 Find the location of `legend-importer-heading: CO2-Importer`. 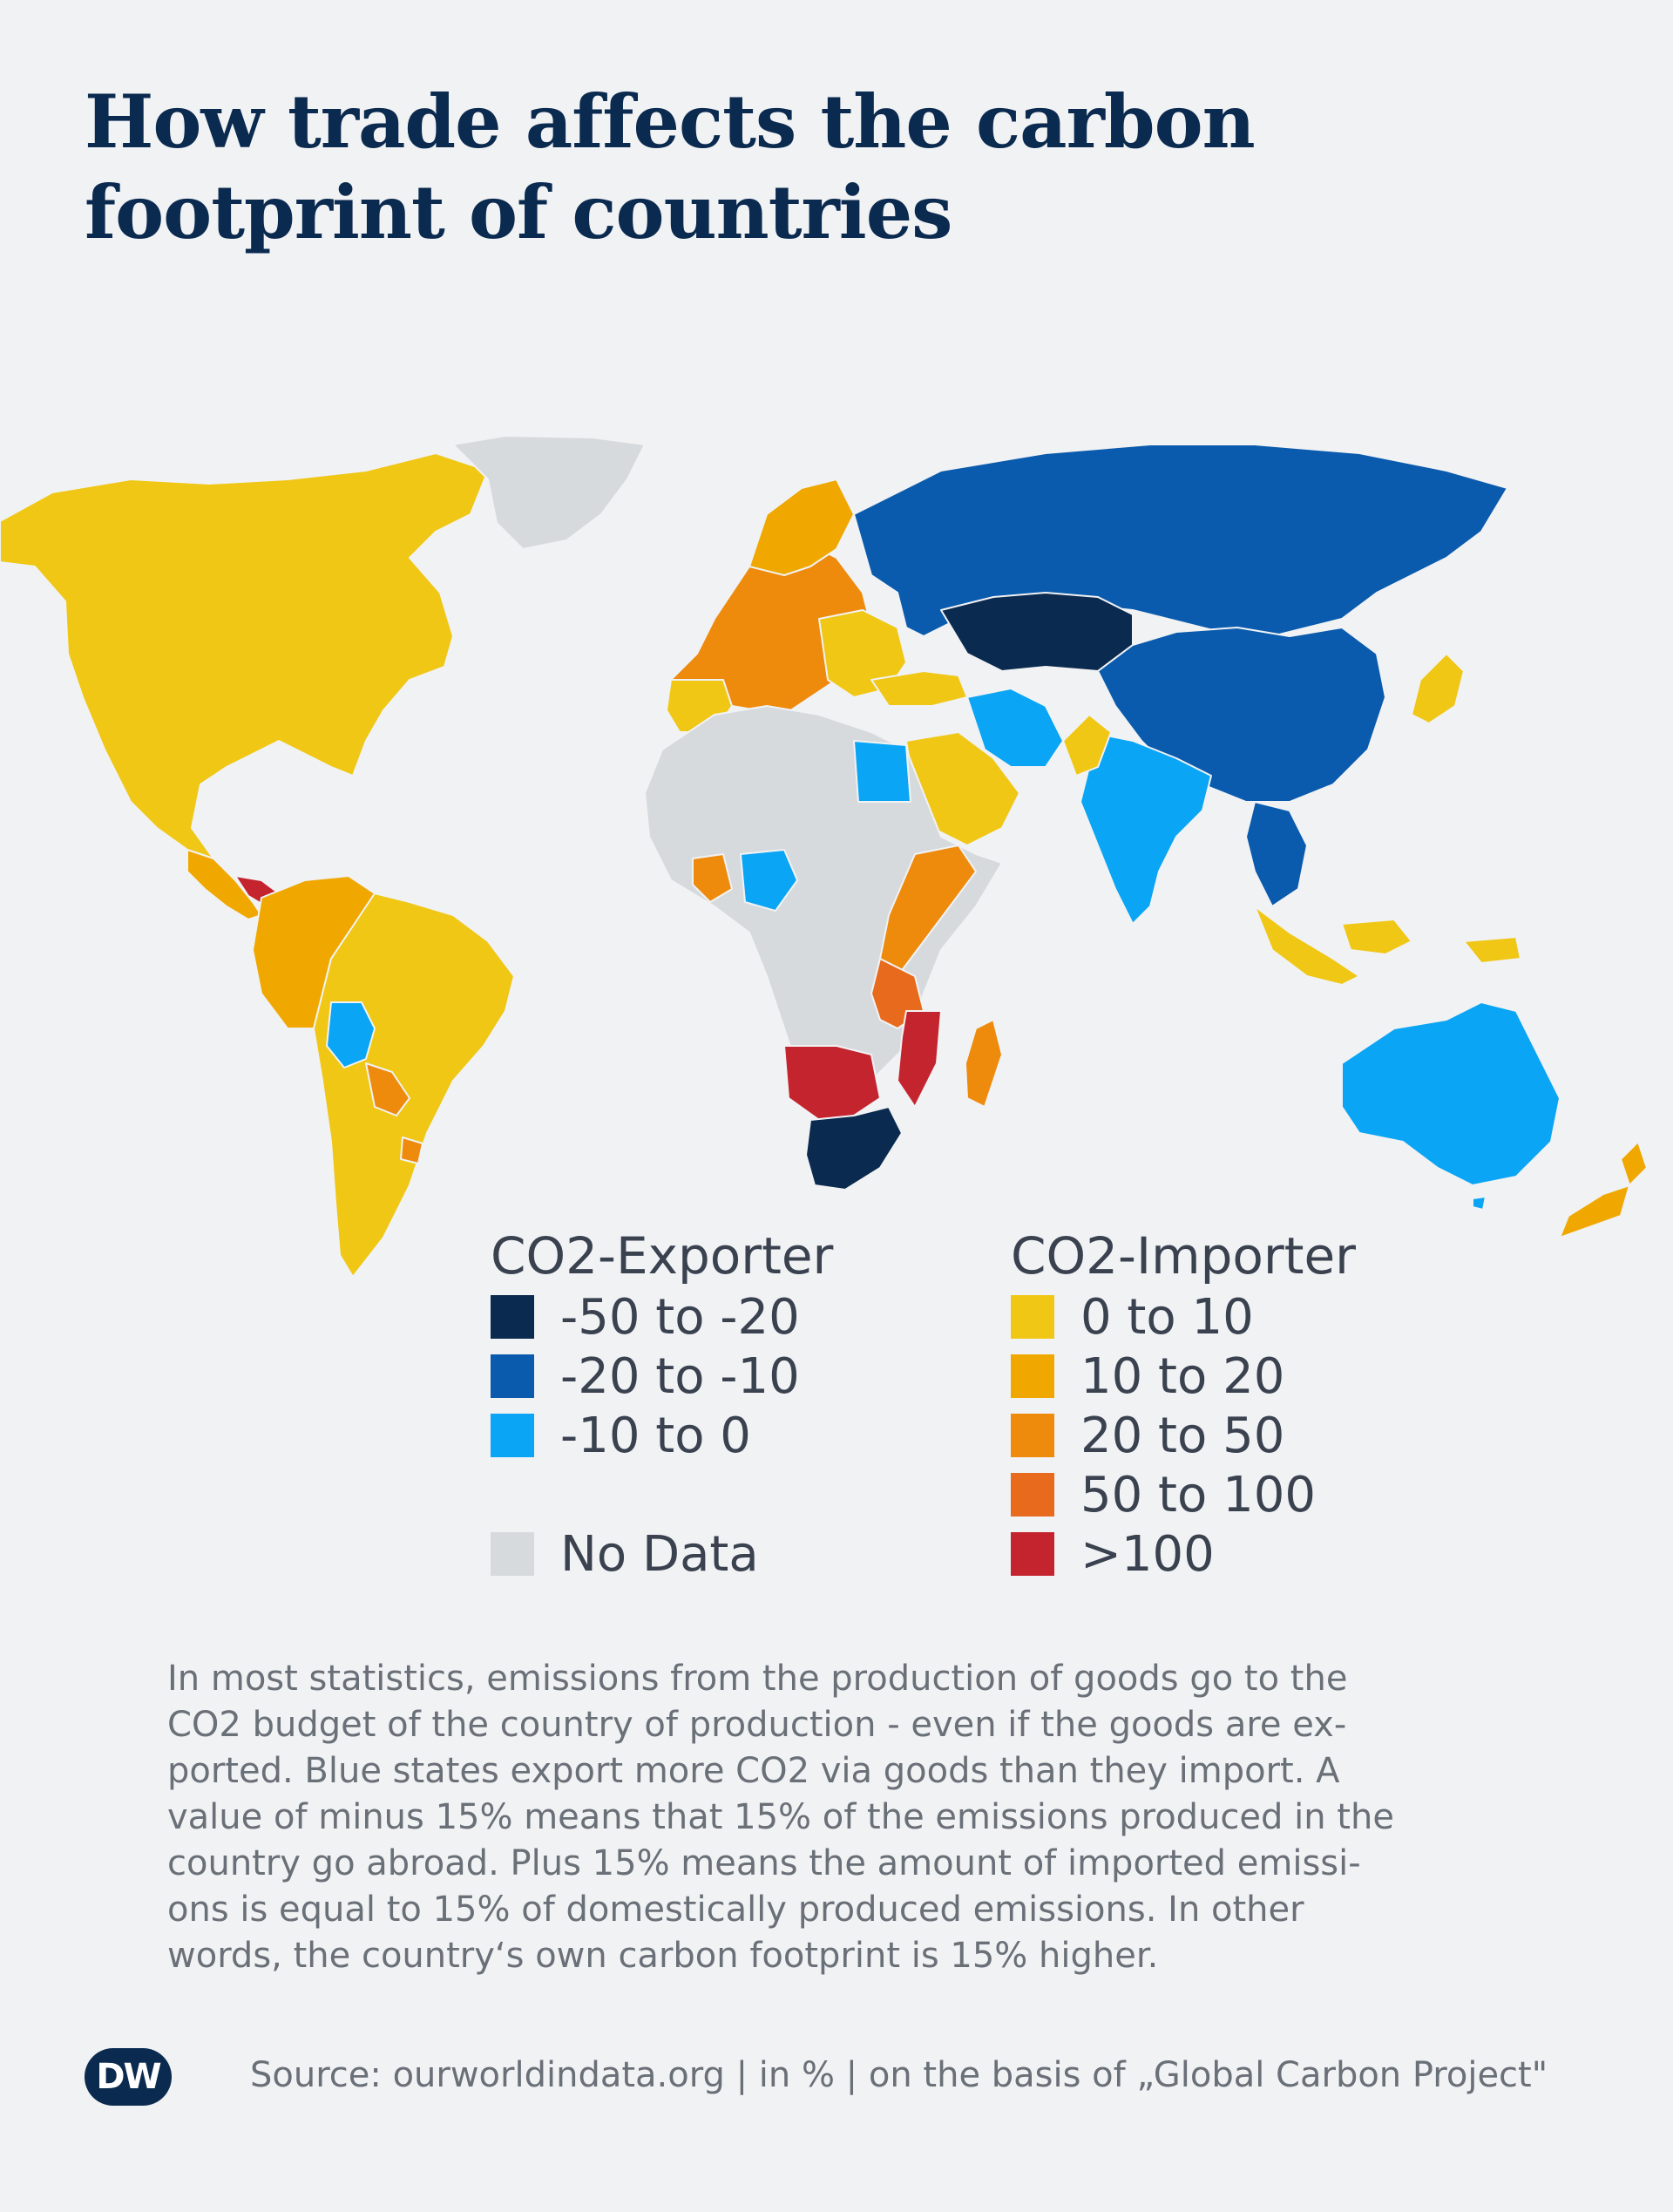

legend-importer-heading: CO2-Importer is located at coordinates (1184, 1256).